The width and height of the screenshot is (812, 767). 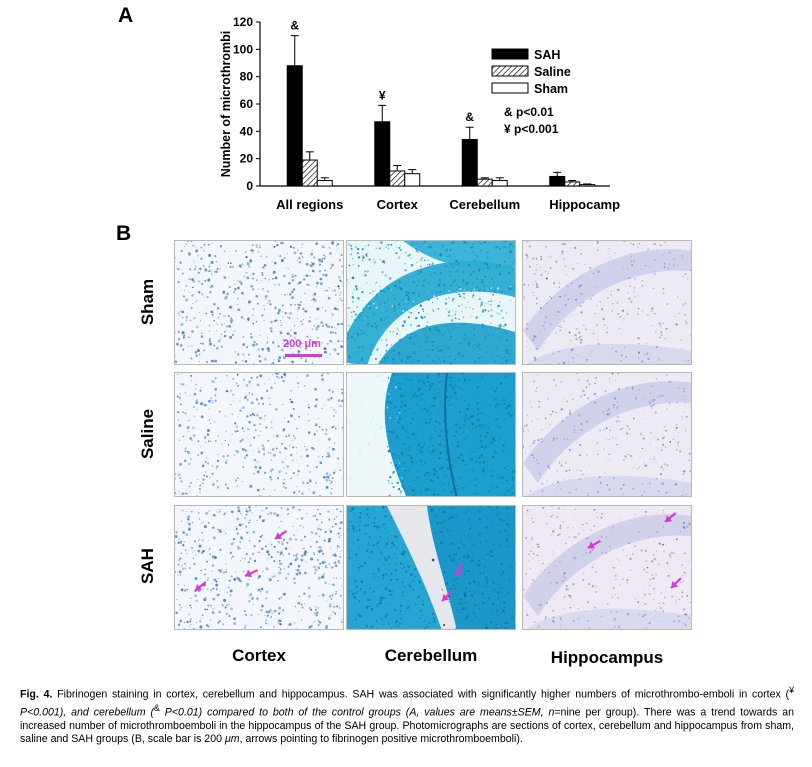 What do you see at coordinates (309, 204) in the screenshot?
I see `category-label: All regions` at bounding box center [309, 204].